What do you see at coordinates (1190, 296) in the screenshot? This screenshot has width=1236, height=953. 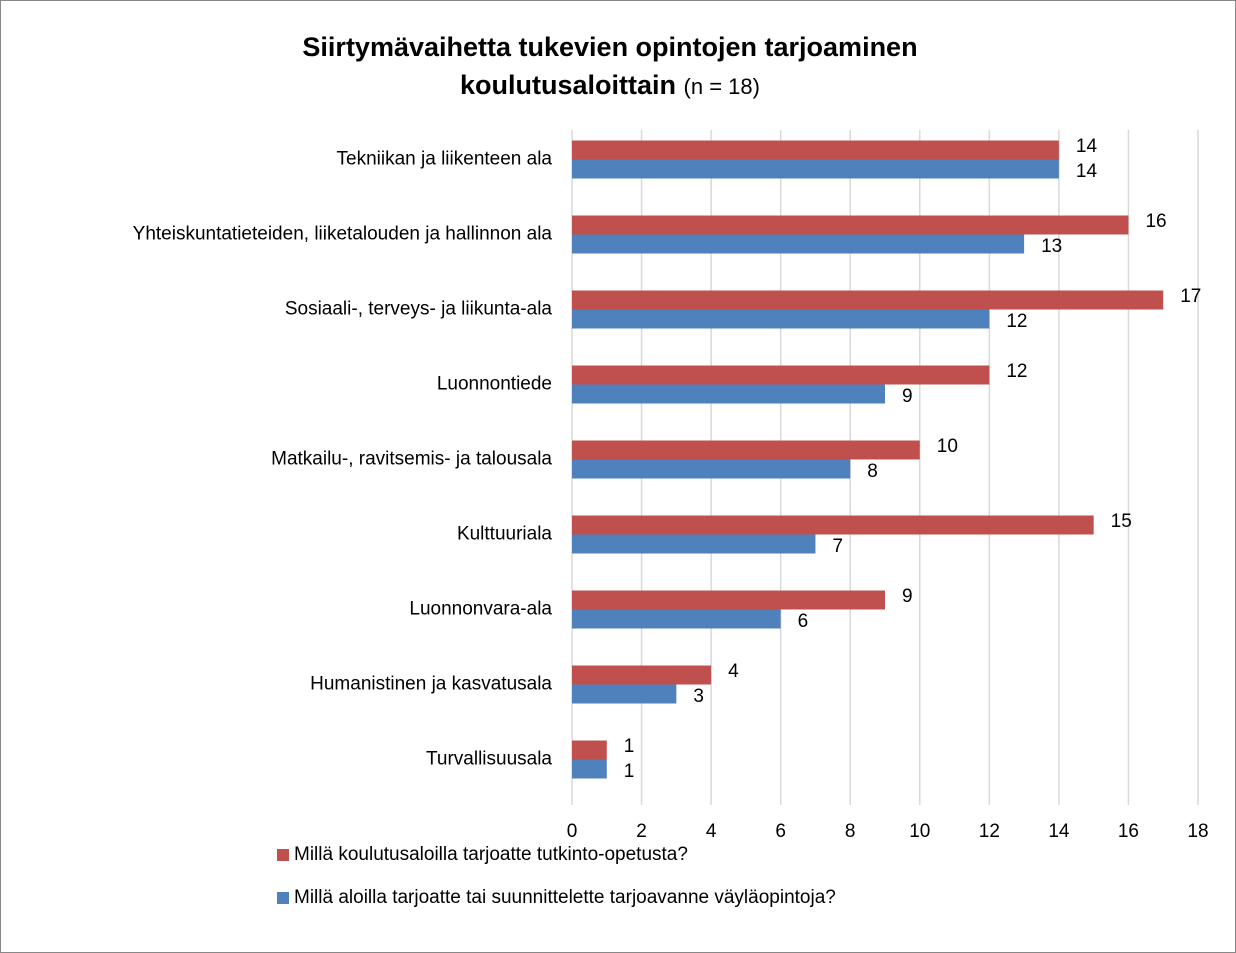 I see `data-label: 17` at bounding box center [1190, 296].